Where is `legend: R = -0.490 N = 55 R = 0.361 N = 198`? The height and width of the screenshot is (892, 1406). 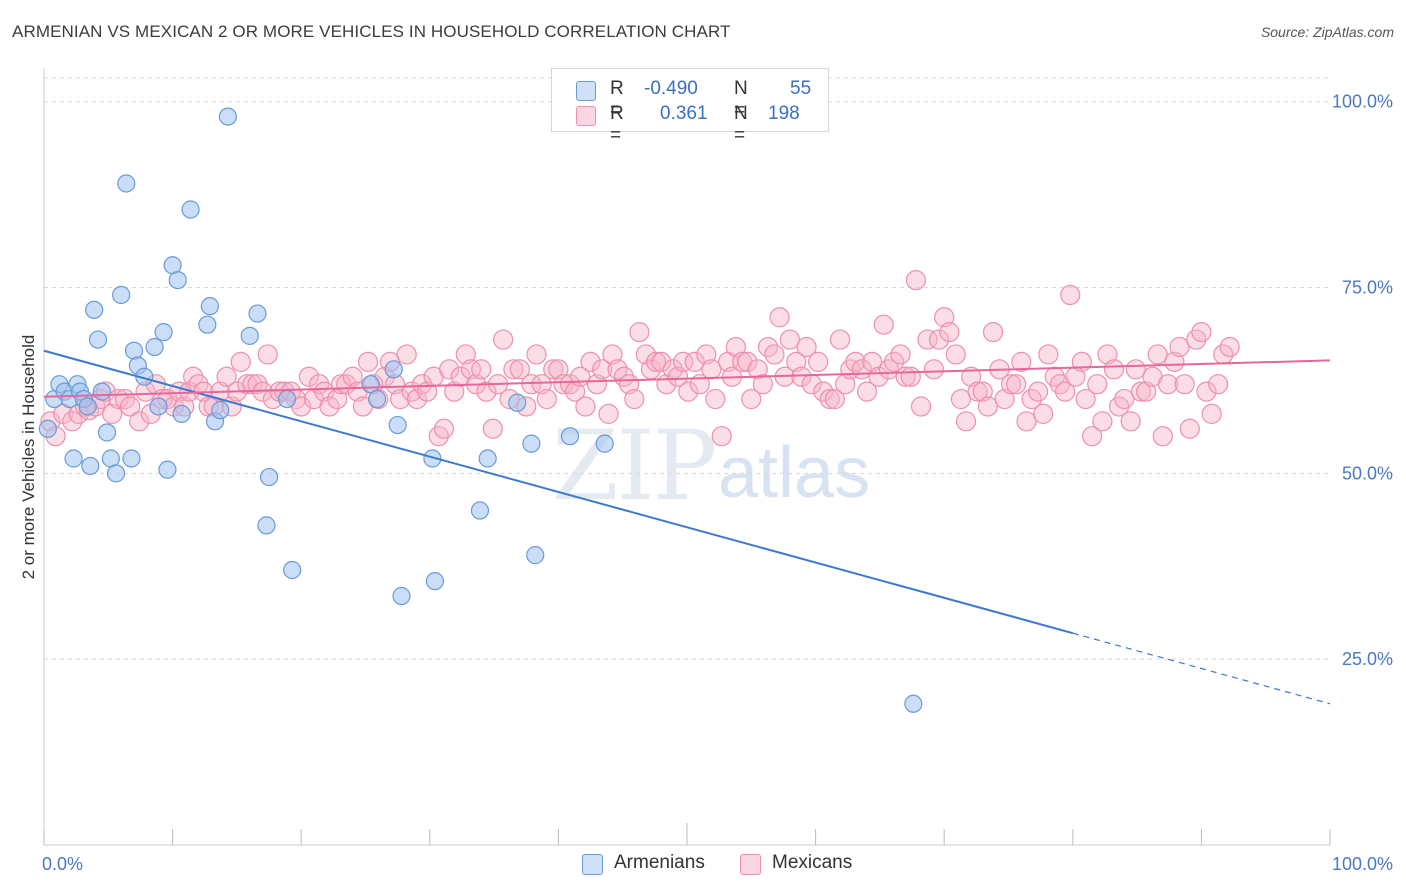 legend: R = -0.490 N = 55 R = 0.361 N = 198 is located at coordinates (690, 107).